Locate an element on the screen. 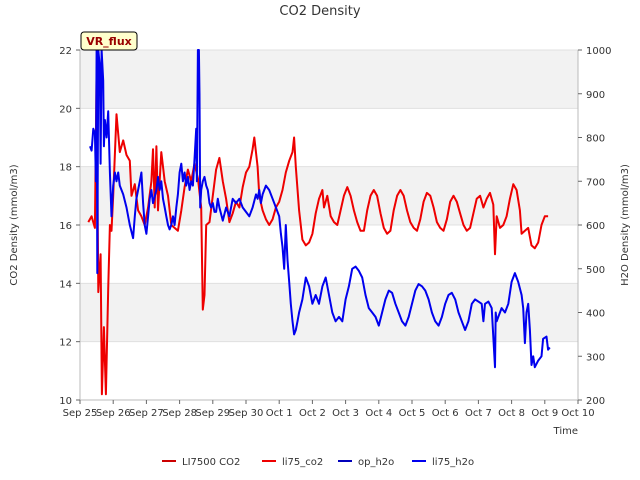 The image size is (640, 480). x-tick-label: Oct 3 is located at coordinates (345, 413).